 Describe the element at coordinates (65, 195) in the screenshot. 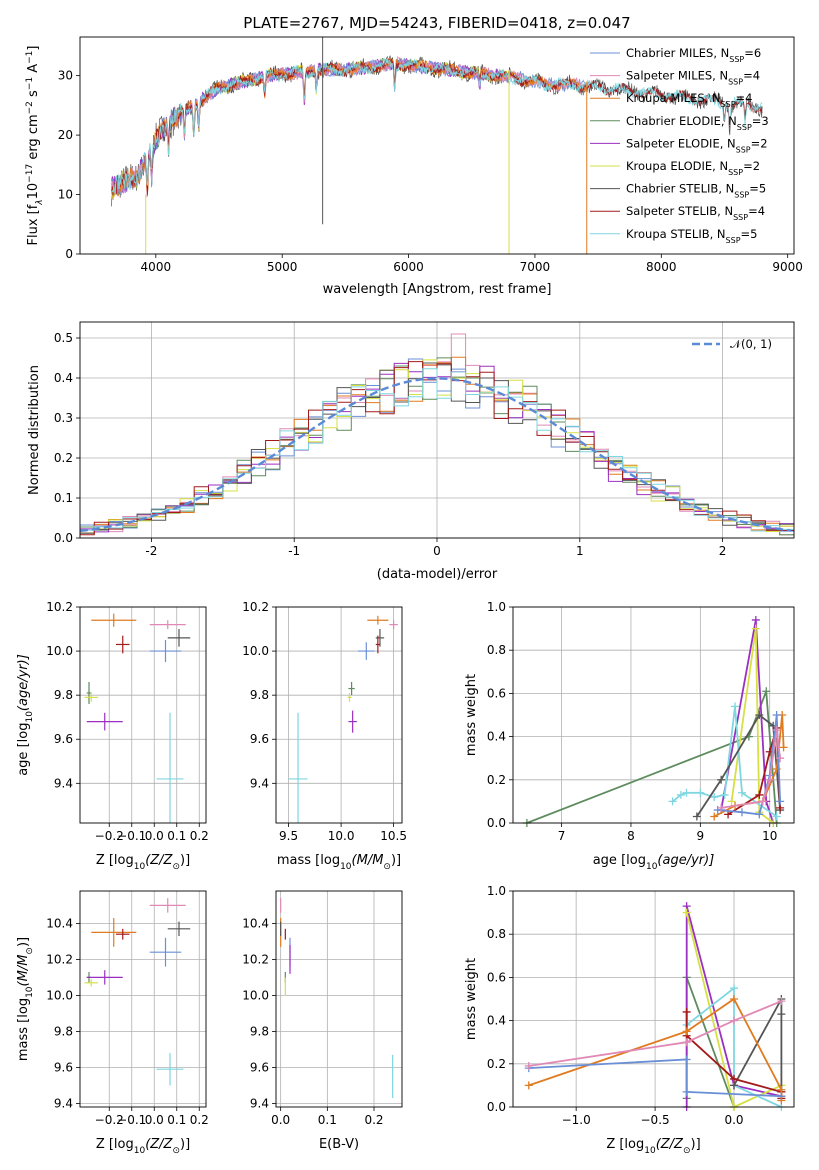

I see `spectrum-ytick-label: 10` at that location.